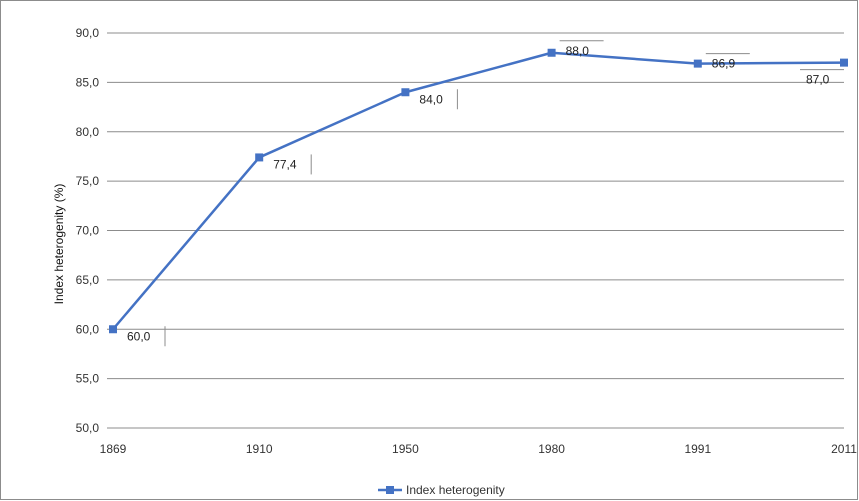 The image size is (859, 501). What do you see at coordinates (818, 80) in the screenshot?
I see `data-label: 87,0` at bounding box center [818, 80].